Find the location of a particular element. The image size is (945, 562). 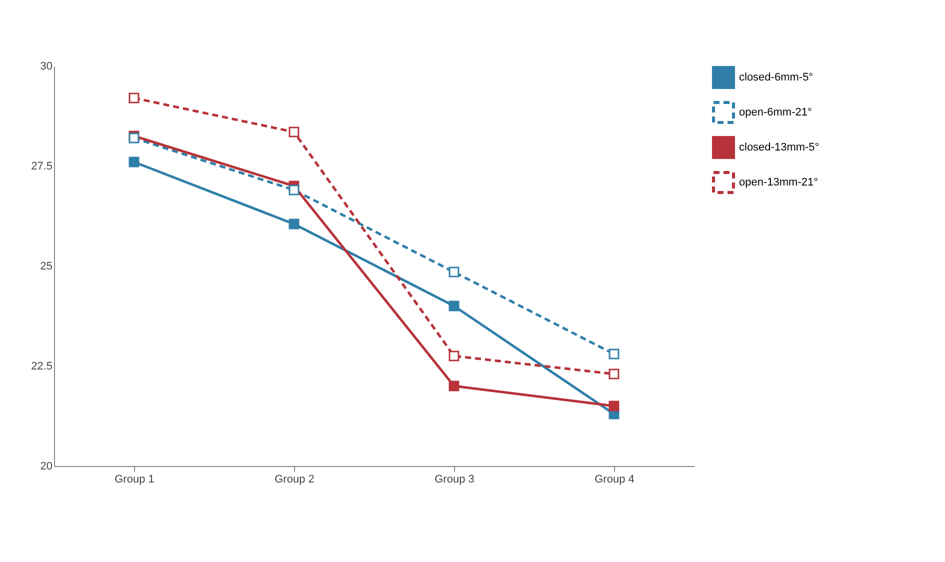

legend-label: closed-6mm-5° is located at coordinates (776, 78).